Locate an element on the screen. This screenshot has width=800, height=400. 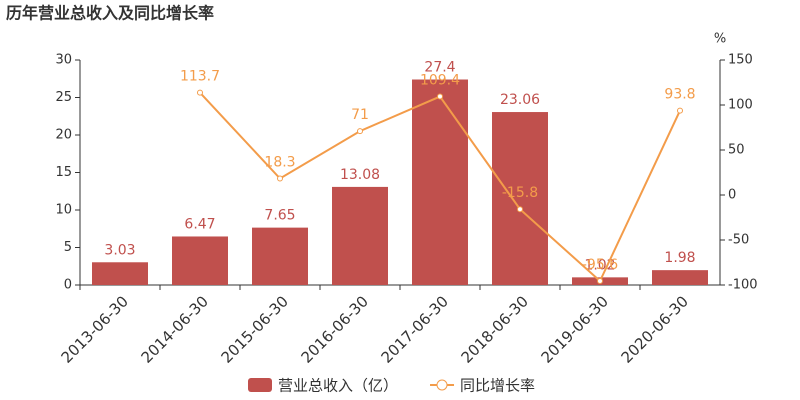
x-tick-label: 2015-06-30 is located at coordinates (255, 329).